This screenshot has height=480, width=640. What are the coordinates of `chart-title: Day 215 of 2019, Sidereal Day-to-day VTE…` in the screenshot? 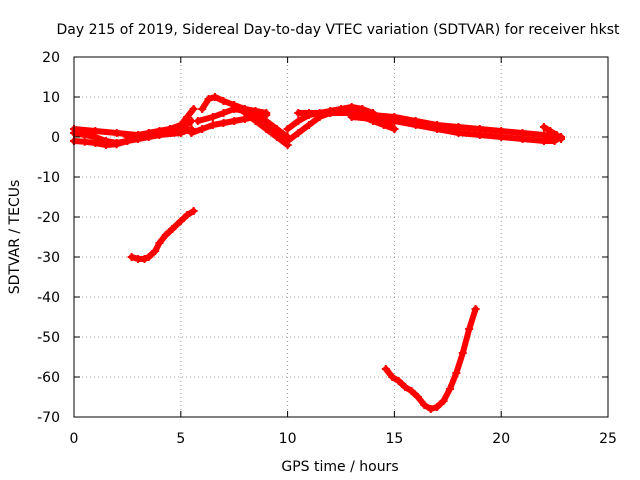 It's located at (338, 30).